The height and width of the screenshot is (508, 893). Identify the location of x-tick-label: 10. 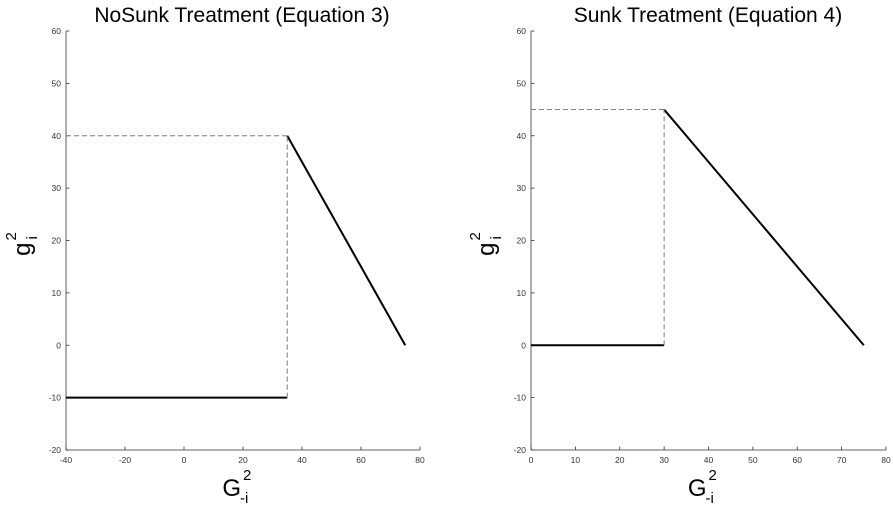
(576, 460).